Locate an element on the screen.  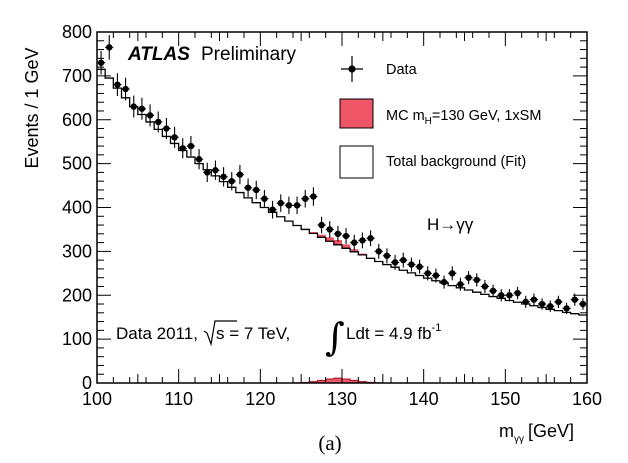
run-label-energy: s = 7 TeV, is located at coordinates (253, 333).